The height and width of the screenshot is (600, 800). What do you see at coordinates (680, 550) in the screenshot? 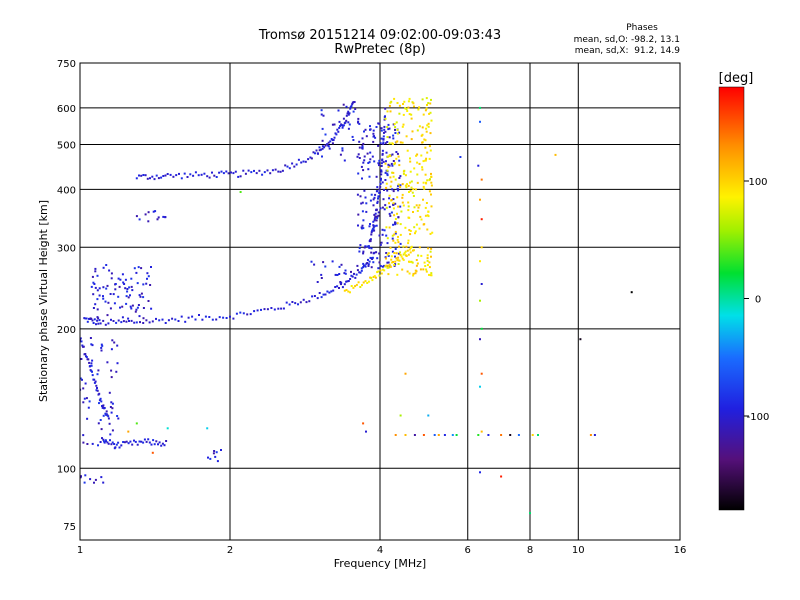
I see `x-tick-label: 16` at bounding box center [680, 550].